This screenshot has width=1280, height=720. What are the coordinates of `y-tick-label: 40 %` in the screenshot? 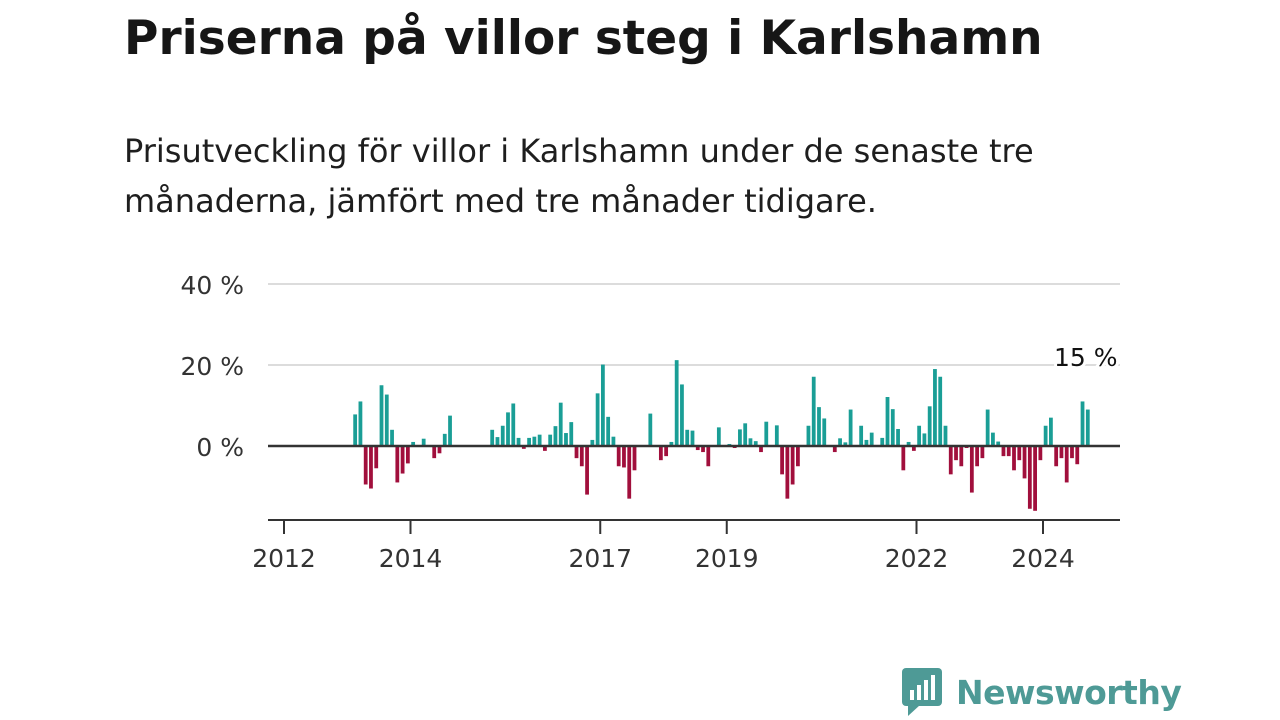 It's located at (212, 285).